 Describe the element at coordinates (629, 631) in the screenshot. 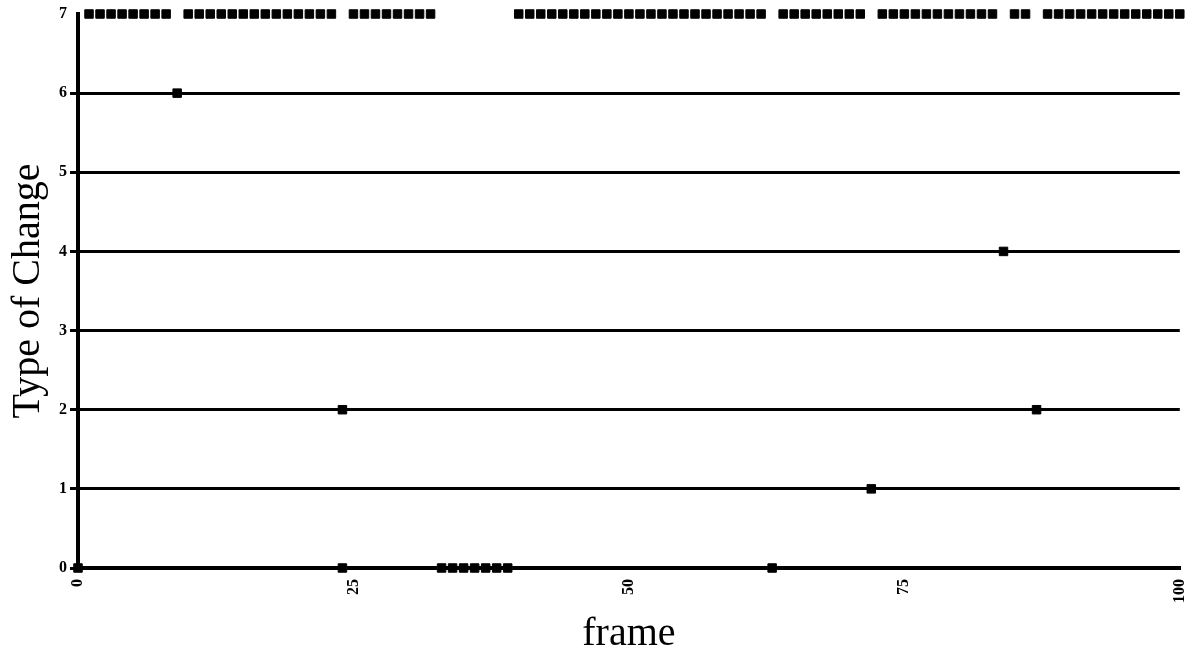

I see `x-axis-title: frame` at that location.